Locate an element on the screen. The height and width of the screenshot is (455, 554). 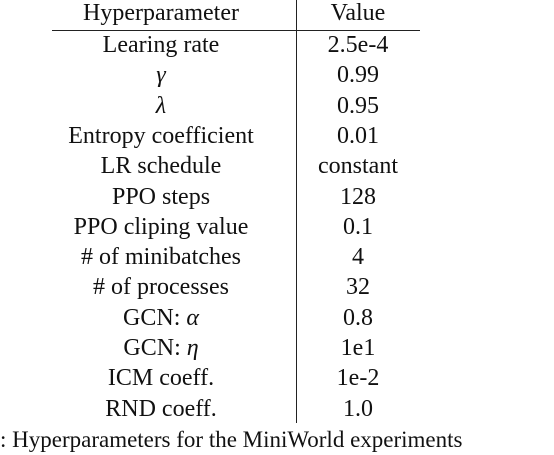
param-value: 0.01 is located at coordinates (358, 135).